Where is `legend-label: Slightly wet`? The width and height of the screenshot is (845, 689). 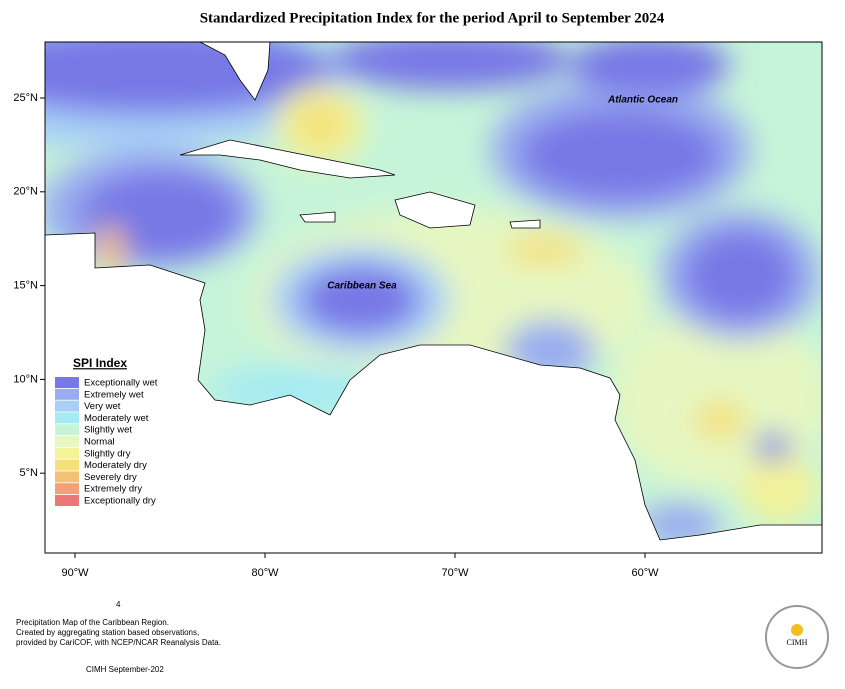
legend-label: Slightly wet is located at coordinates (108, 430).